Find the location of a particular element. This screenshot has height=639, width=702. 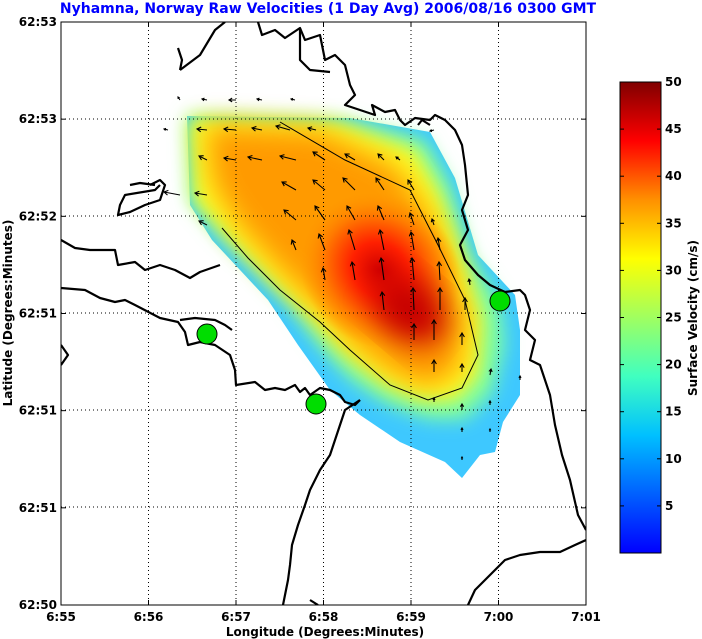

y-axis-label: Latitude (Degrees:Minutes) is located at coordinates (8, 313).